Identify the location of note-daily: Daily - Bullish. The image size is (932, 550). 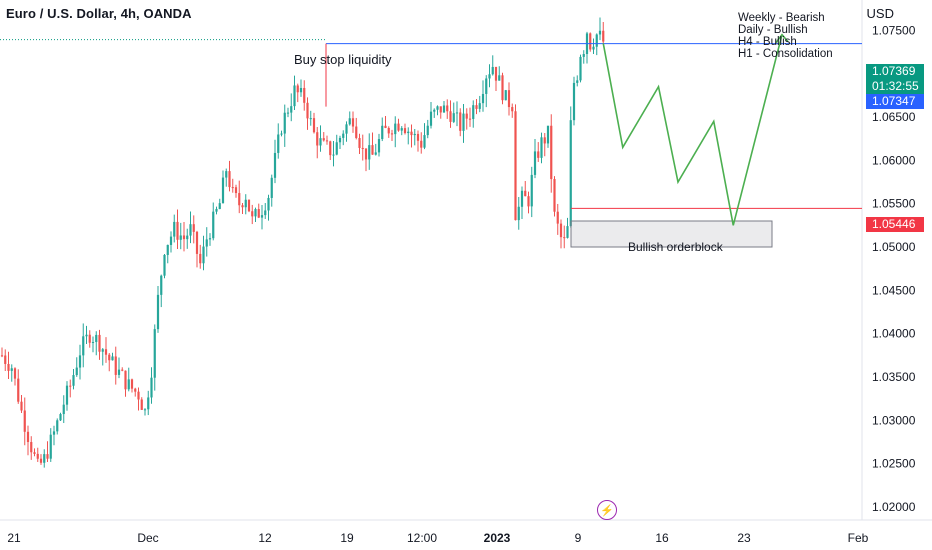
(773, 30).